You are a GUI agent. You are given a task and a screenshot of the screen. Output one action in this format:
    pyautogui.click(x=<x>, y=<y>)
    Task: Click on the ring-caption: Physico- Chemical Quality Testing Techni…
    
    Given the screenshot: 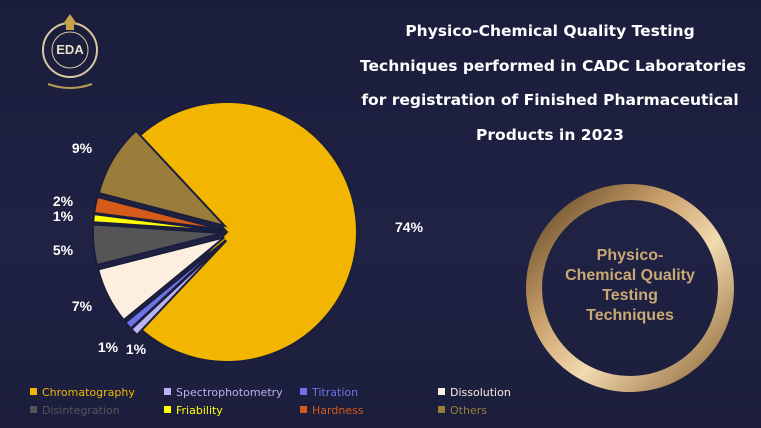 What is the action you would take?
    pyautogui.click(x=630, y=286)
    